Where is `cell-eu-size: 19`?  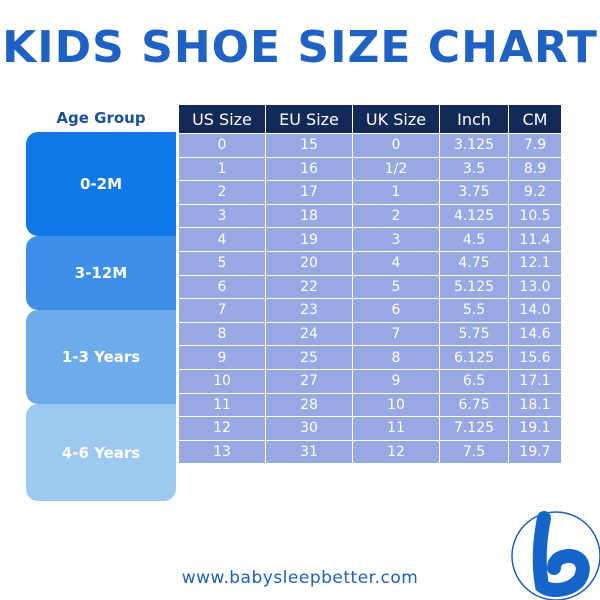 cell-eu-size: 19 is located at coordinates (309, 239).